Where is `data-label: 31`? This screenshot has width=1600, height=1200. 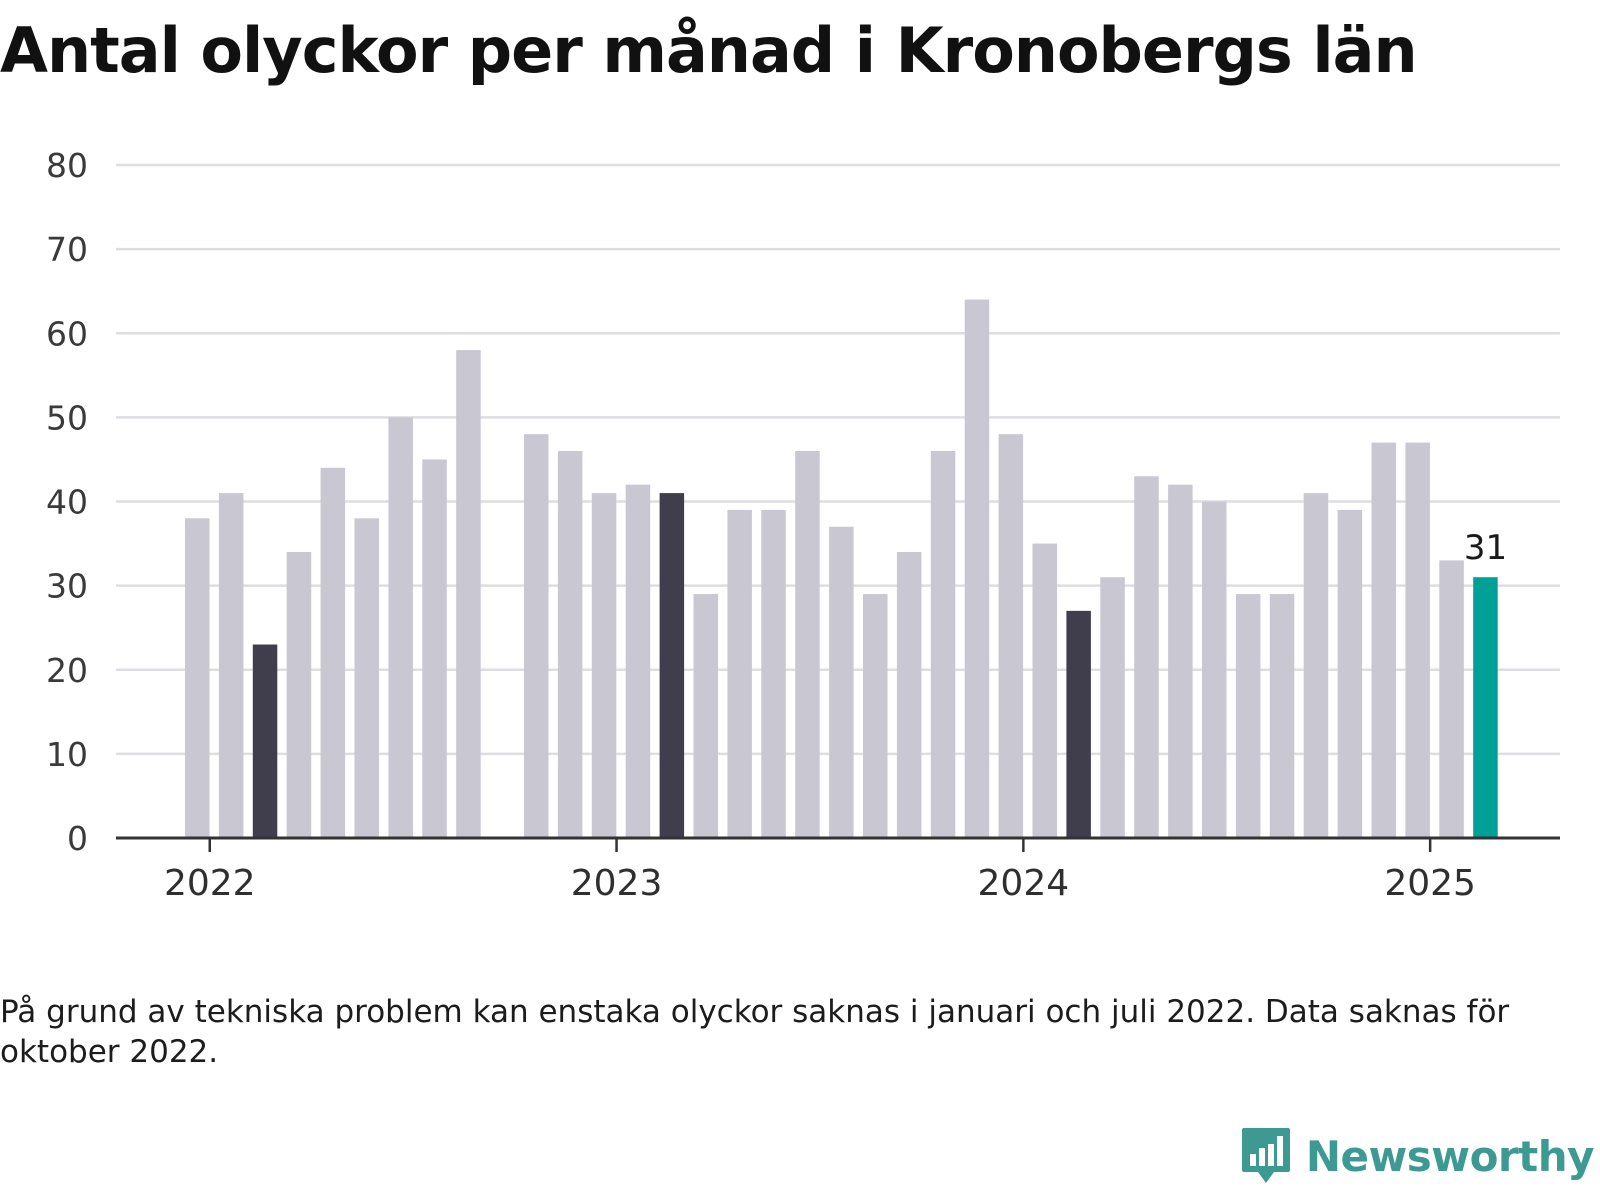
data-label: 31 is located at coordinates (1485, 548).